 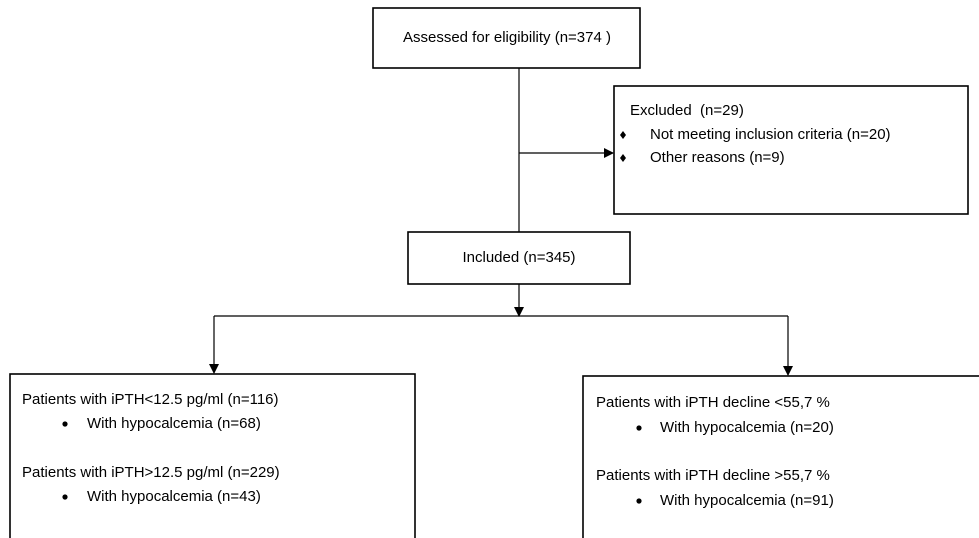 I want to click on node-label: Included (n=345), so click(x=519, y=257).